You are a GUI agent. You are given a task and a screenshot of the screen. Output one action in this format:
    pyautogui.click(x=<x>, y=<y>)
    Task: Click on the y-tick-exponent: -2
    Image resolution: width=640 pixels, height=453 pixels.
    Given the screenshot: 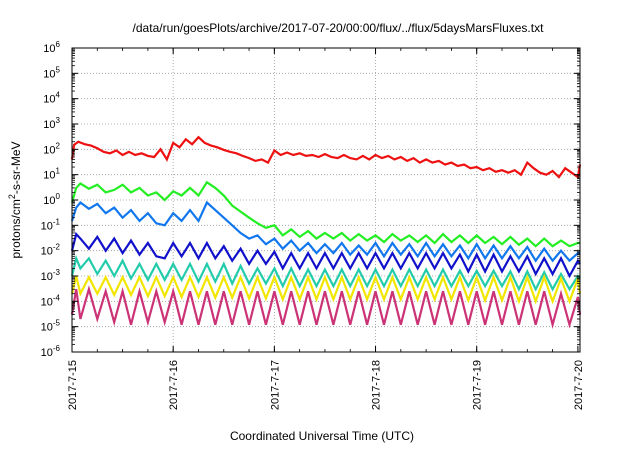 What is the action you would take?
    pyautogui.click(x=57, y=247)
    